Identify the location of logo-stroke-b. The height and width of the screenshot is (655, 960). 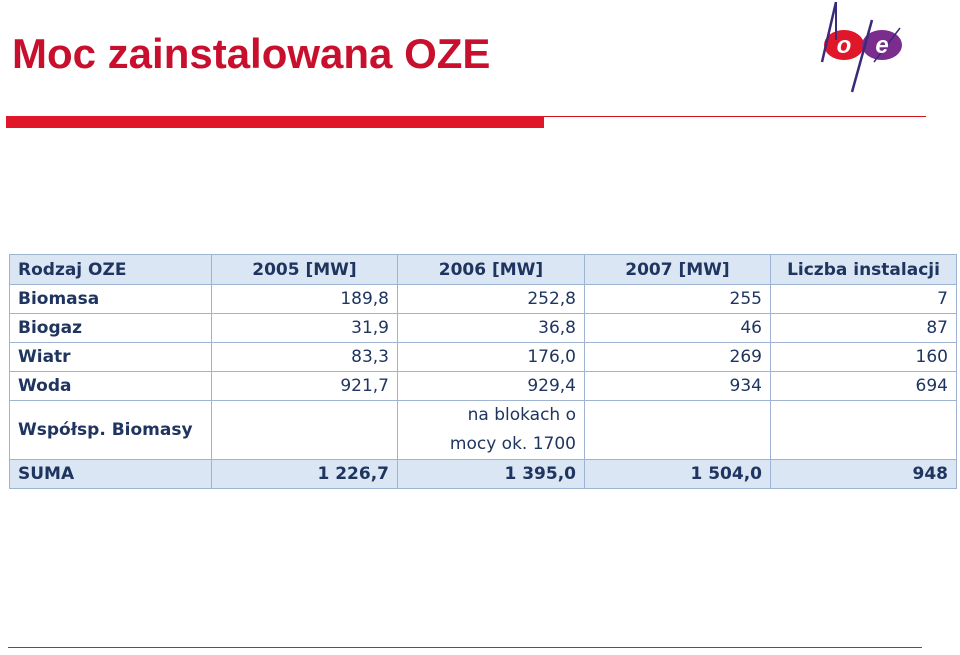
(829, 32).